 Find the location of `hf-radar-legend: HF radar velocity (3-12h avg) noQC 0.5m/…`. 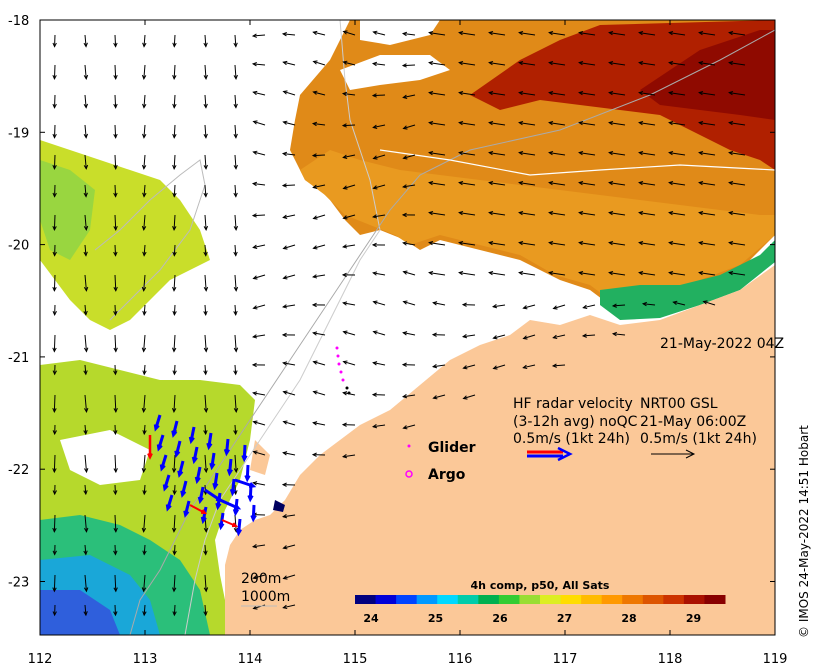

hf-radar-legend: HF radar velocity (3-12h avg) noQC 0.5m/… is located at coordinates (575, 429).